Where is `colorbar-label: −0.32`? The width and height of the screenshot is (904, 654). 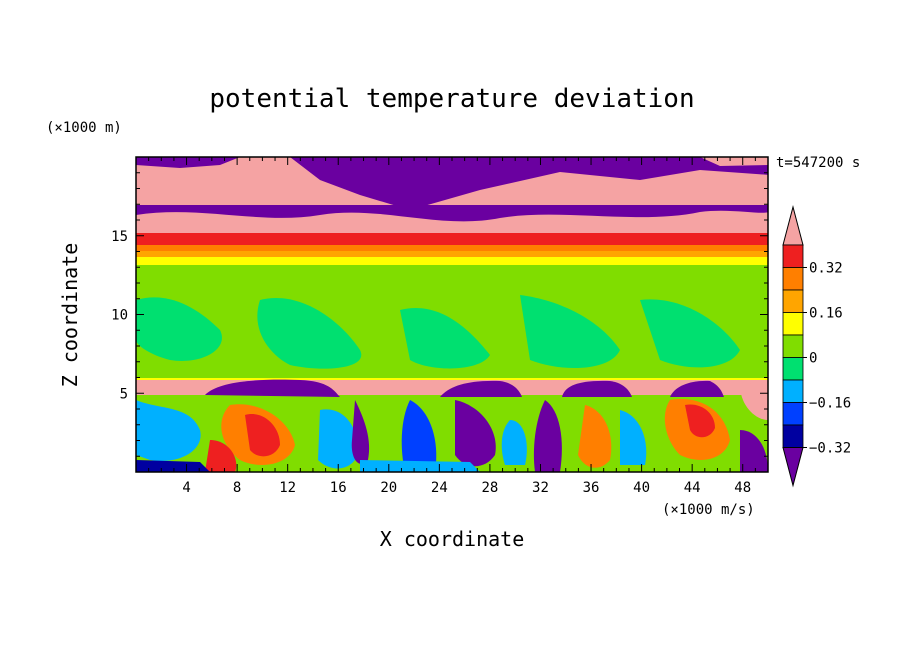
colorbar-label: −0.32 is located at coordinates (830, 449).